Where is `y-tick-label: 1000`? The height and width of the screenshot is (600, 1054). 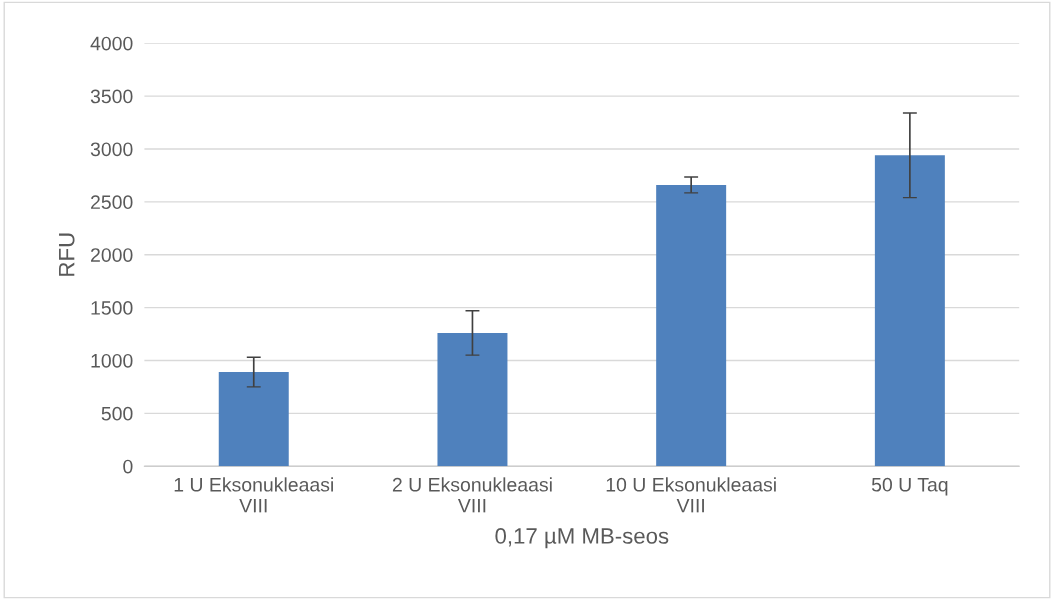
y-tick-label: 1000 is located at coordinates (112, 360).